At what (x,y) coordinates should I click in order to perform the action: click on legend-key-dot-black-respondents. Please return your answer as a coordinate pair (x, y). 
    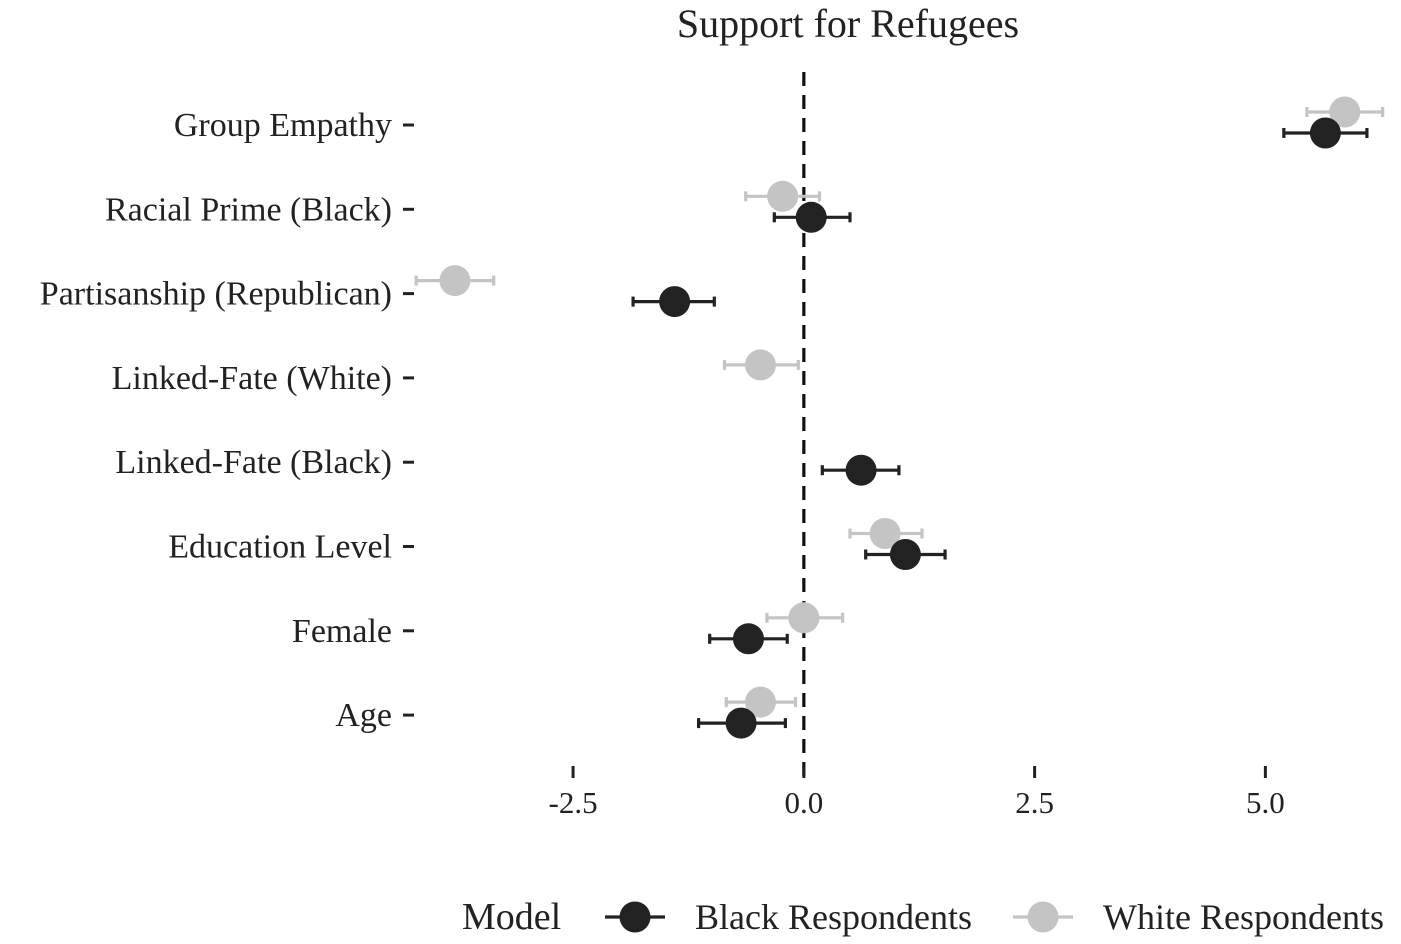
    Looking at the image, I should click on (635, 917).